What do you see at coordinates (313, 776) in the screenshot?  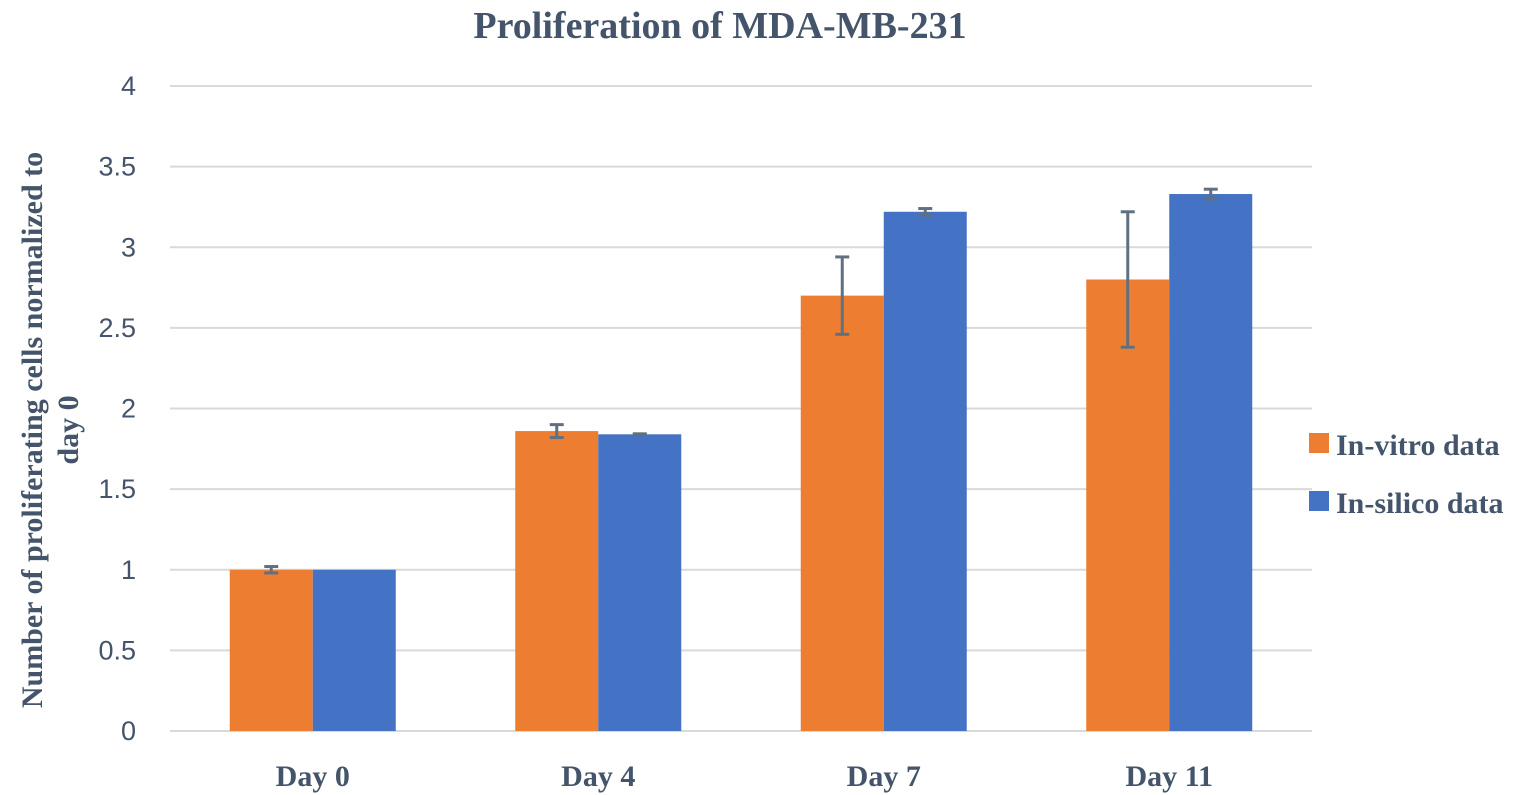 I see `x-tick-label: Day 0` at bounding box center [313, 776].